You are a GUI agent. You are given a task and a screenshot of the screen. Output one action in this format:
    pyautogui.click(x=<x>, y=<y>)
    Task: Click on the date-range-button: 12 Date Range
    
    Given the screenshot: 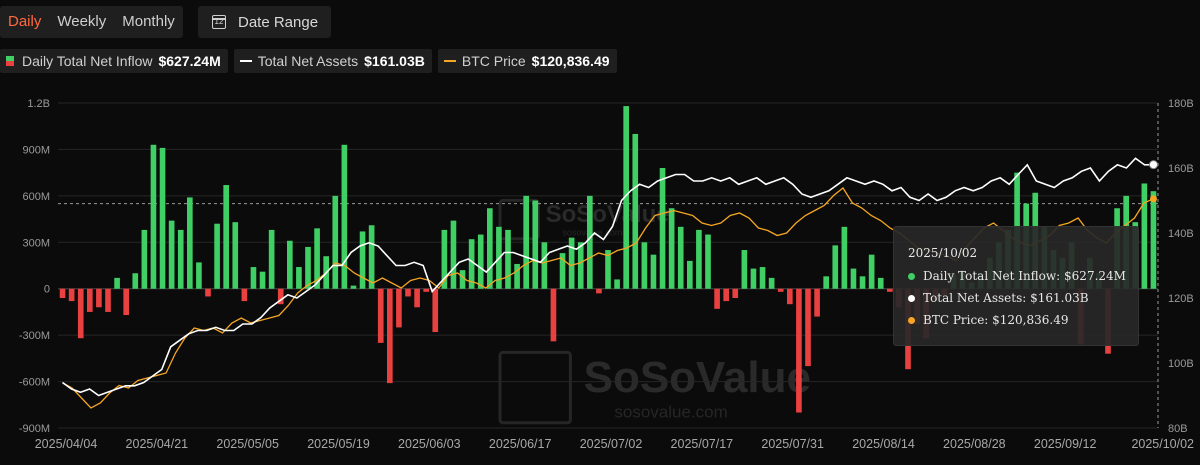 What is the action you would take?
    pyautogui.click(x=264, y=22)
    